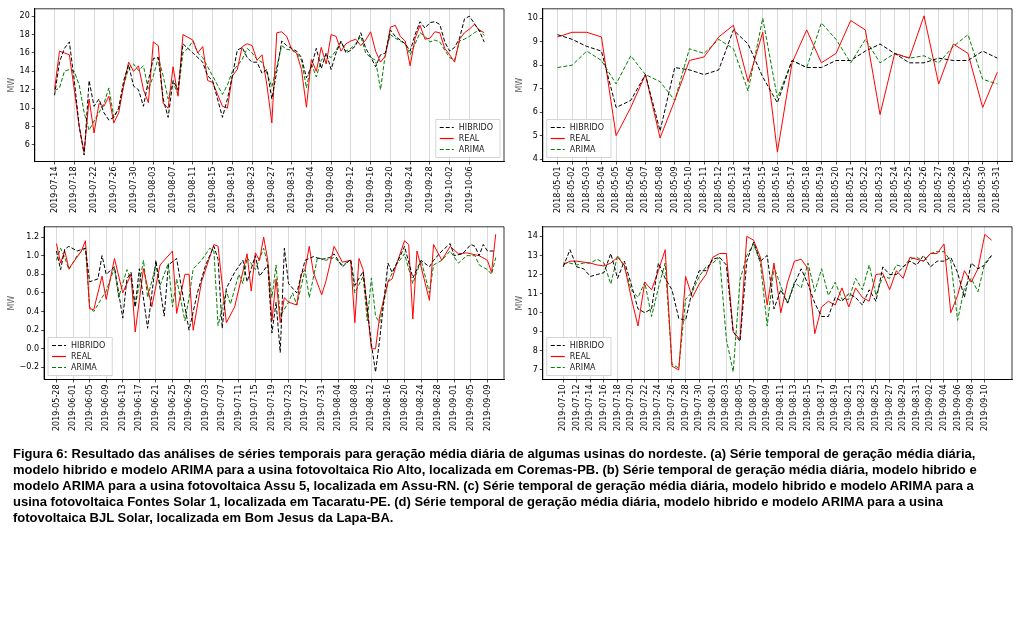 This screenshot has height=644, width=1019. Describe the element at coordinates (674, 190) in the screenshot. I see `x-tick-label: 2018-05-09` at that location.